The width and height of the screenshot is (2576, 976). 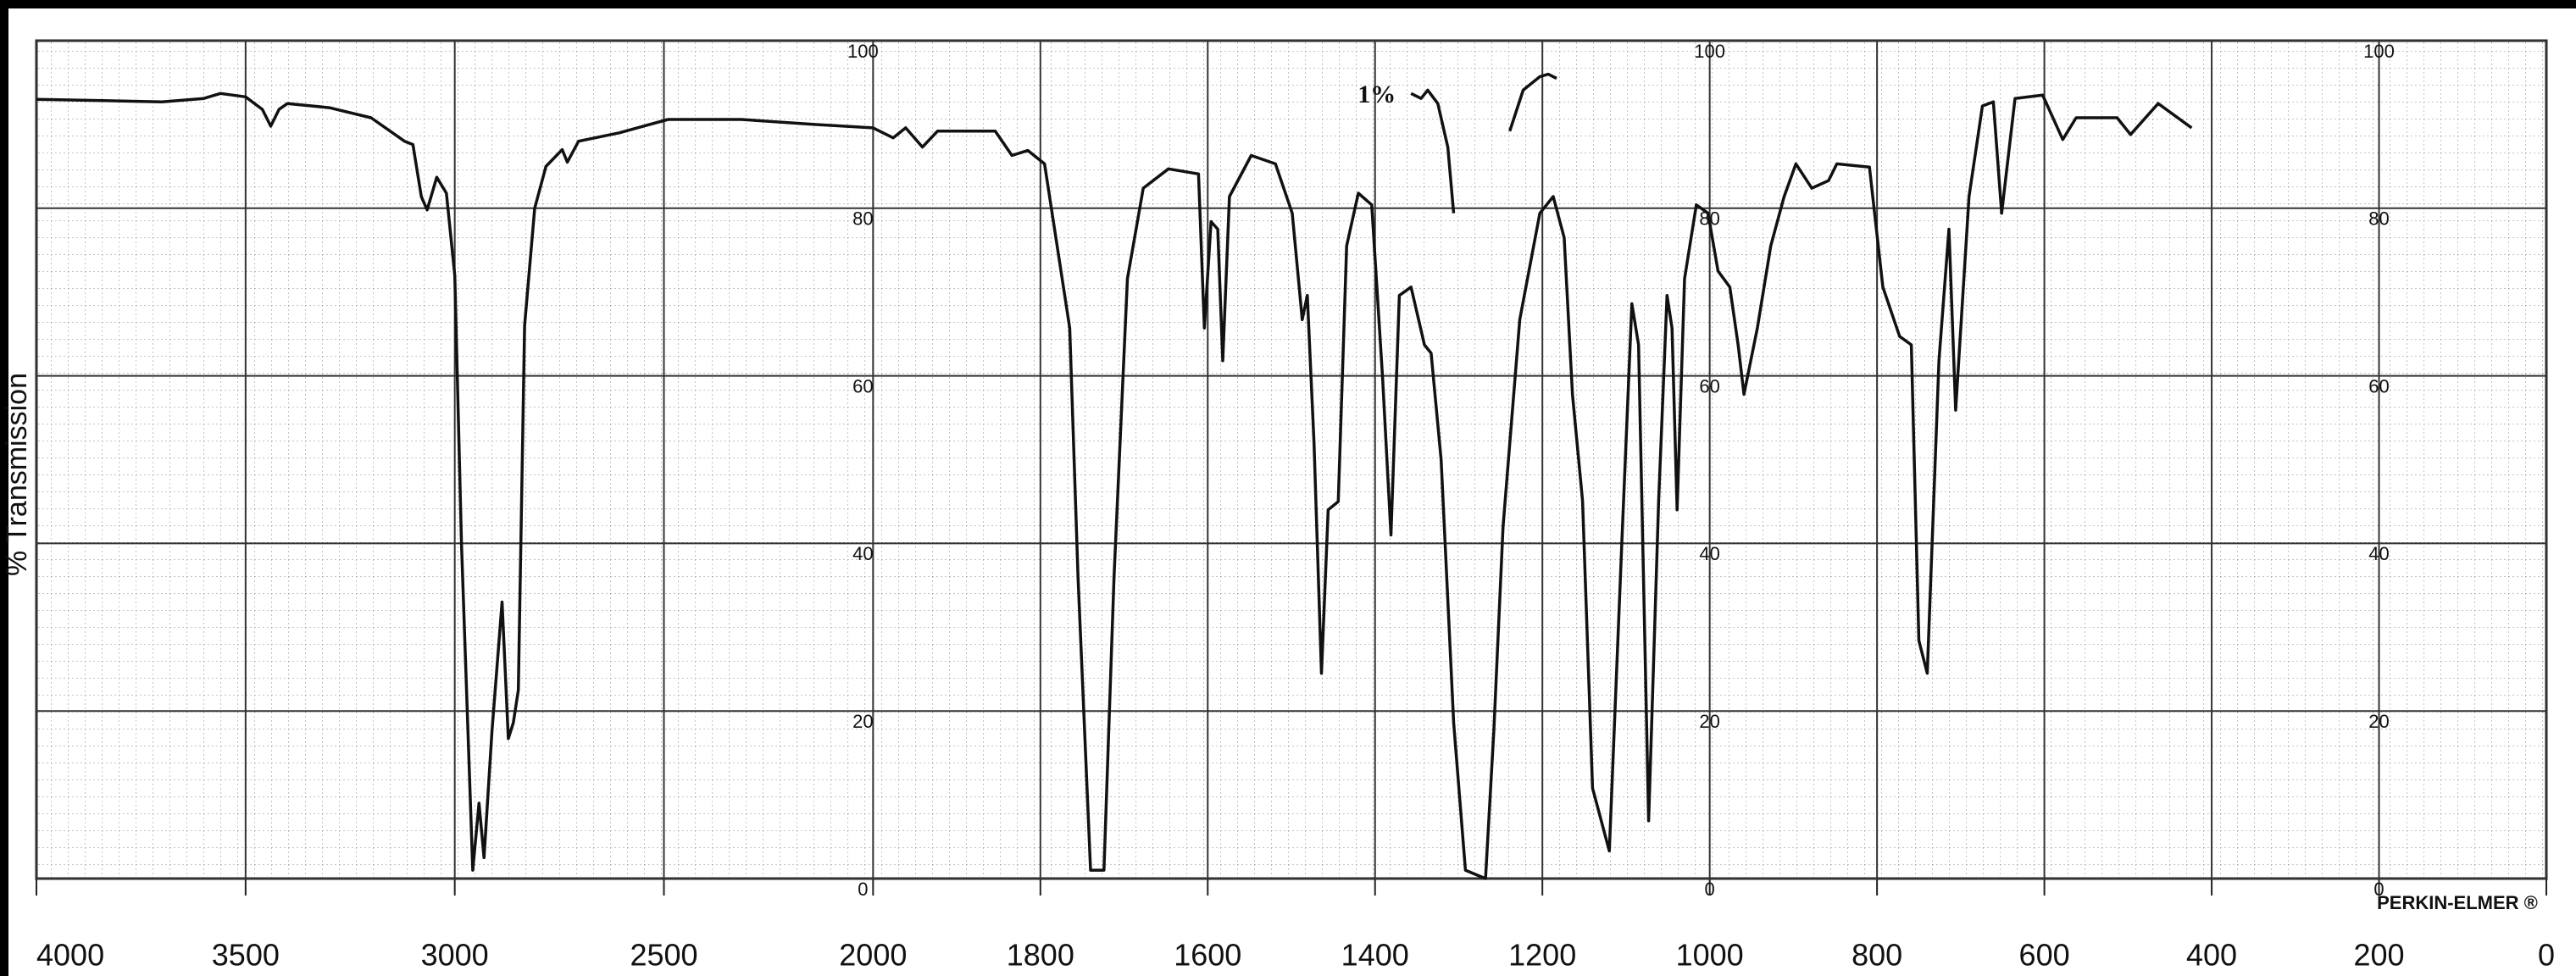 What do you see at coordinates (663, 955) in the screenshot?
I see `x-tick-label: 2500` at bounding box center [663, 955].